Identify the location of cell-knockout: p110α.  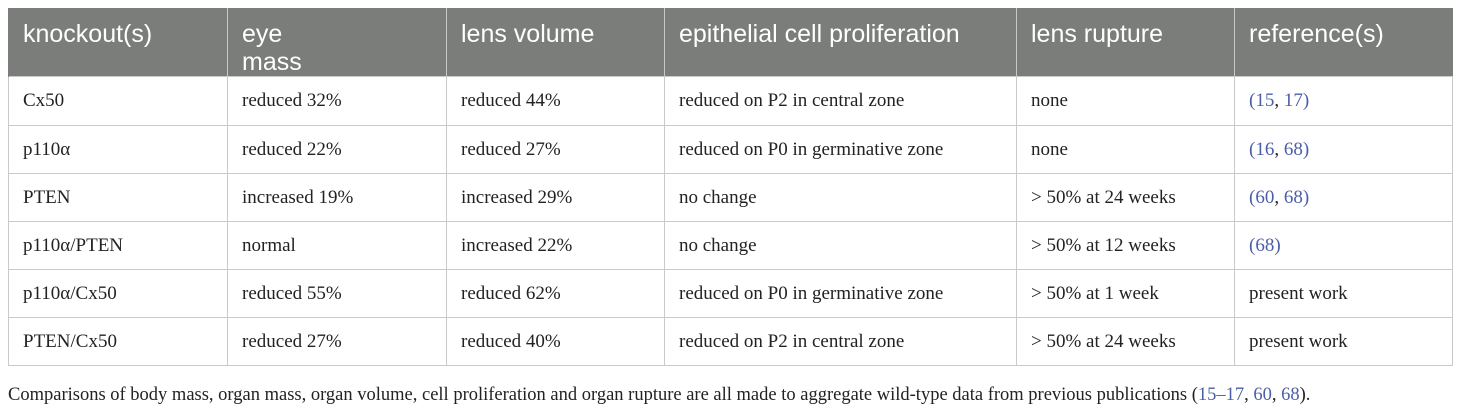
(118, 149).